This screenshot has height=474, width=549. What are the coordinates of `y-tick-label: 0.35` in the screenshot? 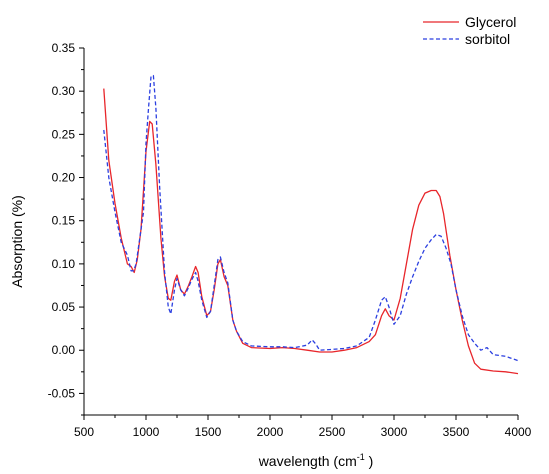 It's located at (64, 48).